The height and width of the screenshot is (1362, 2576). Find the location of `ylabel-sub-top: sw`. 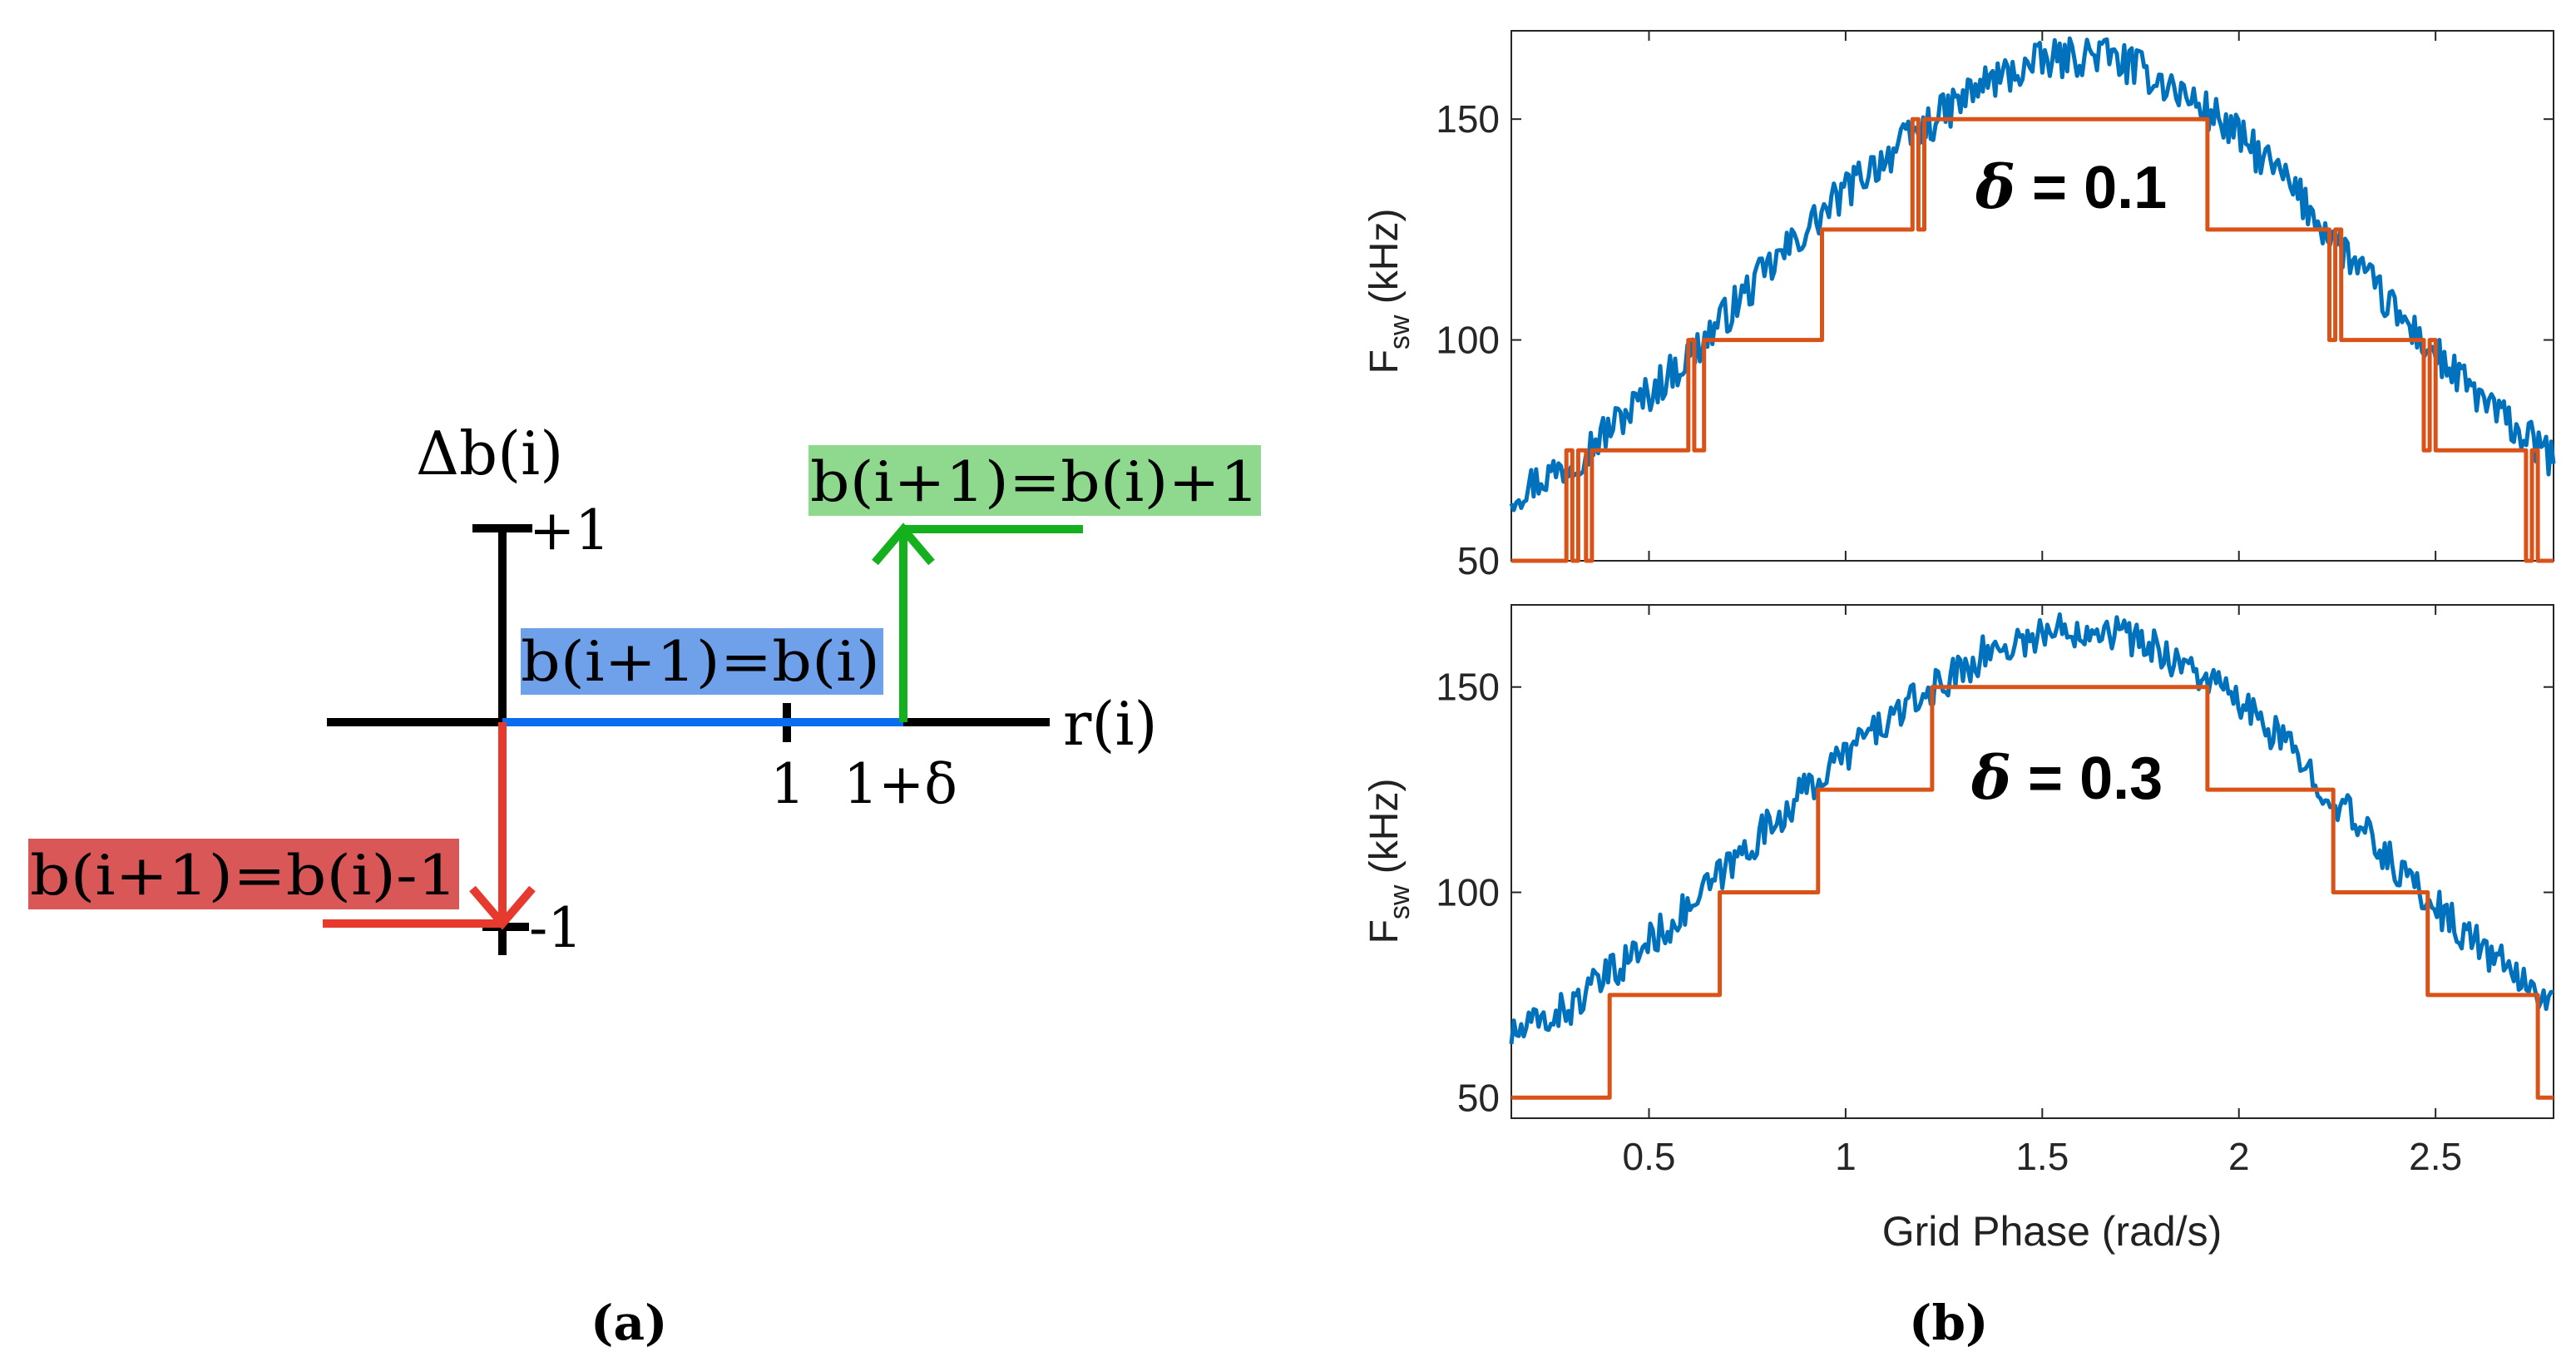

ylabel-sub-top: sw is located at coordinates (1400, 331).